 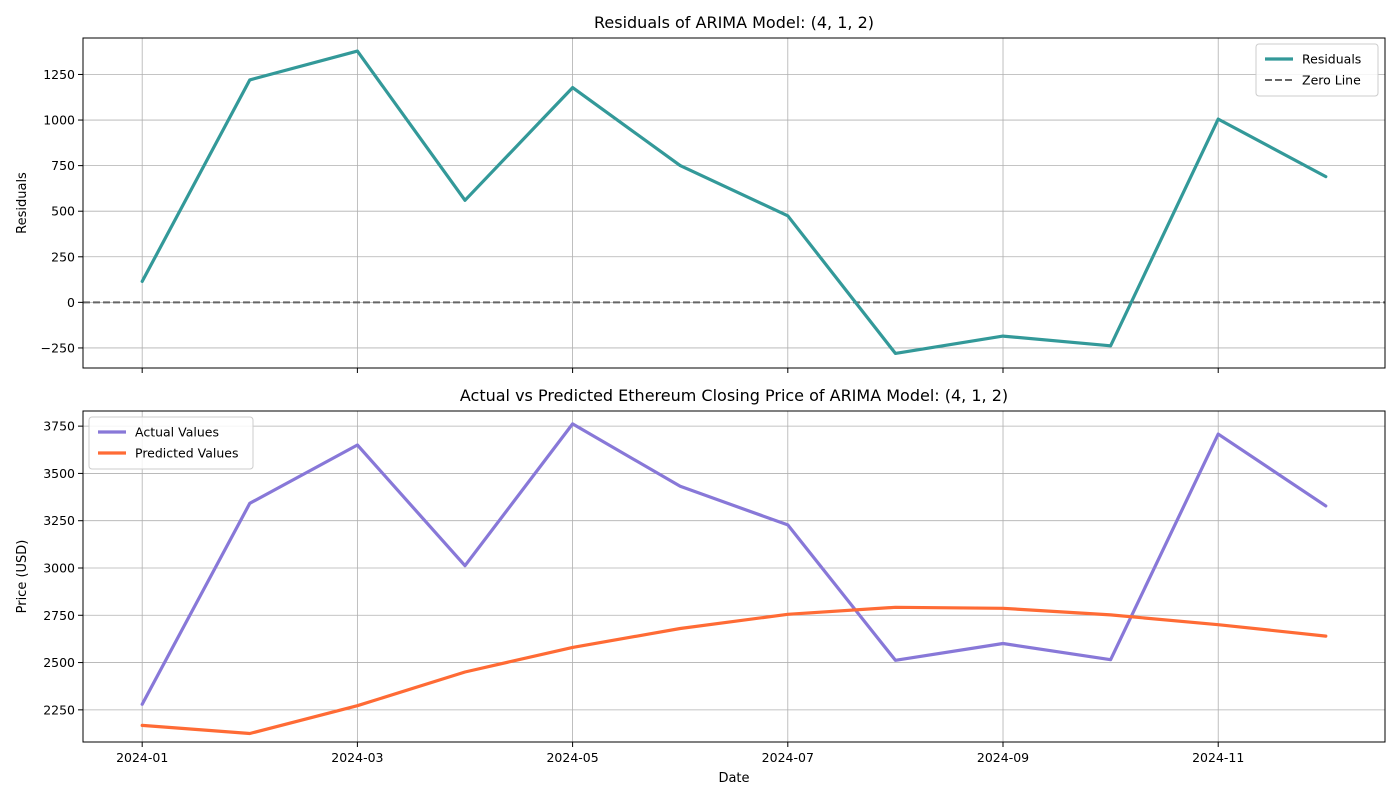 What do you see at coordinates (59, 520) in the screenshot?
I see `price-y-tick-label: 3250` at bounding box center [59, 520].